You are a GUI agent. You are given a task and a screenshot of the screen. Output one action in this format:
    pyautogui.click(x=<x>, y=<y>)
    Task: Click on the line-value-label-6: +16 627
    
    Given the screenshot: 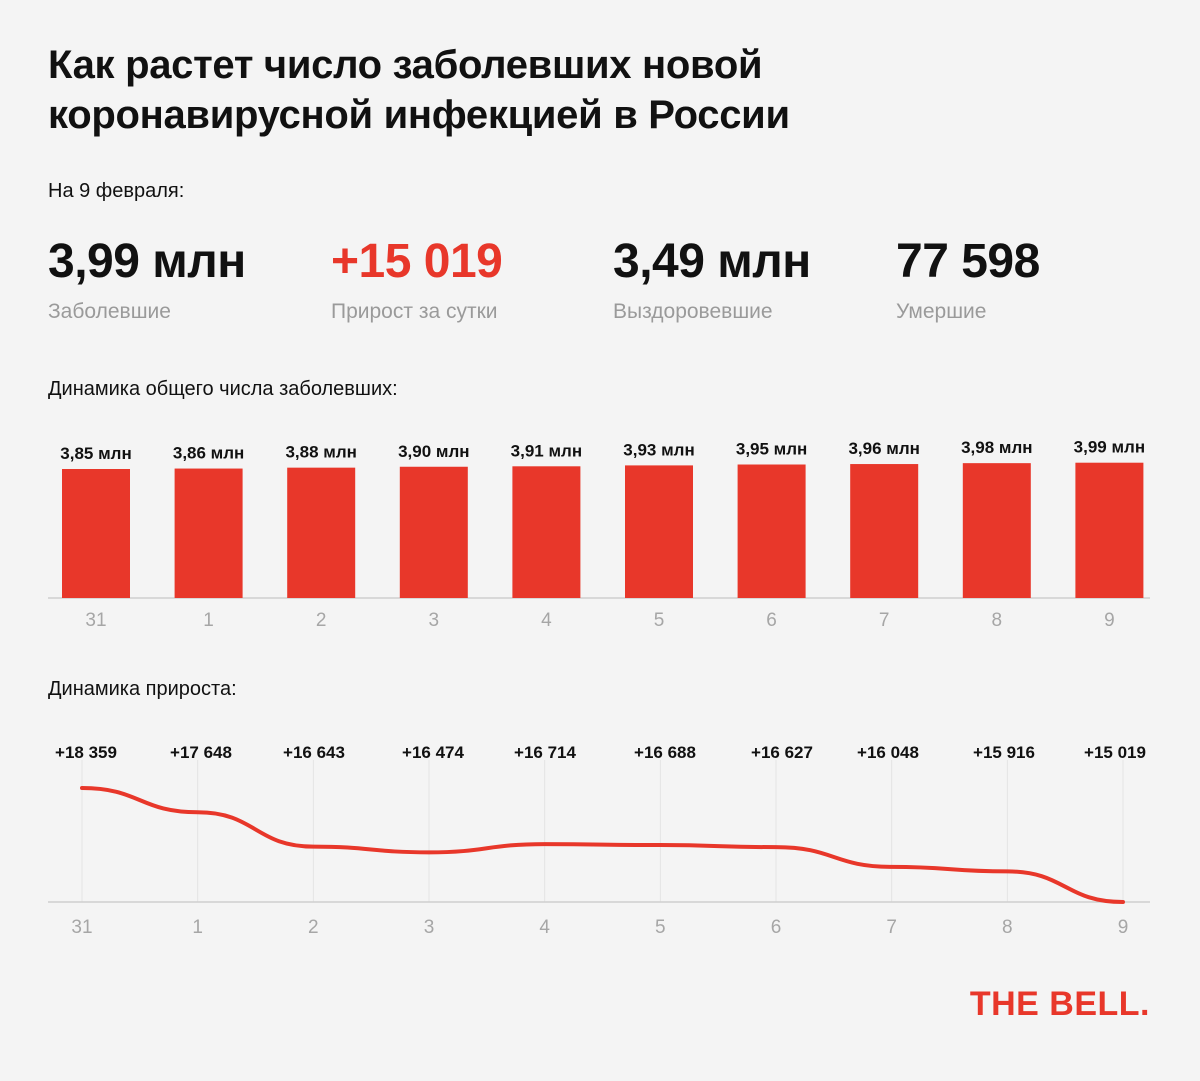 What is the action you would take?
    pyautogui.click(x=782, y=752)
    